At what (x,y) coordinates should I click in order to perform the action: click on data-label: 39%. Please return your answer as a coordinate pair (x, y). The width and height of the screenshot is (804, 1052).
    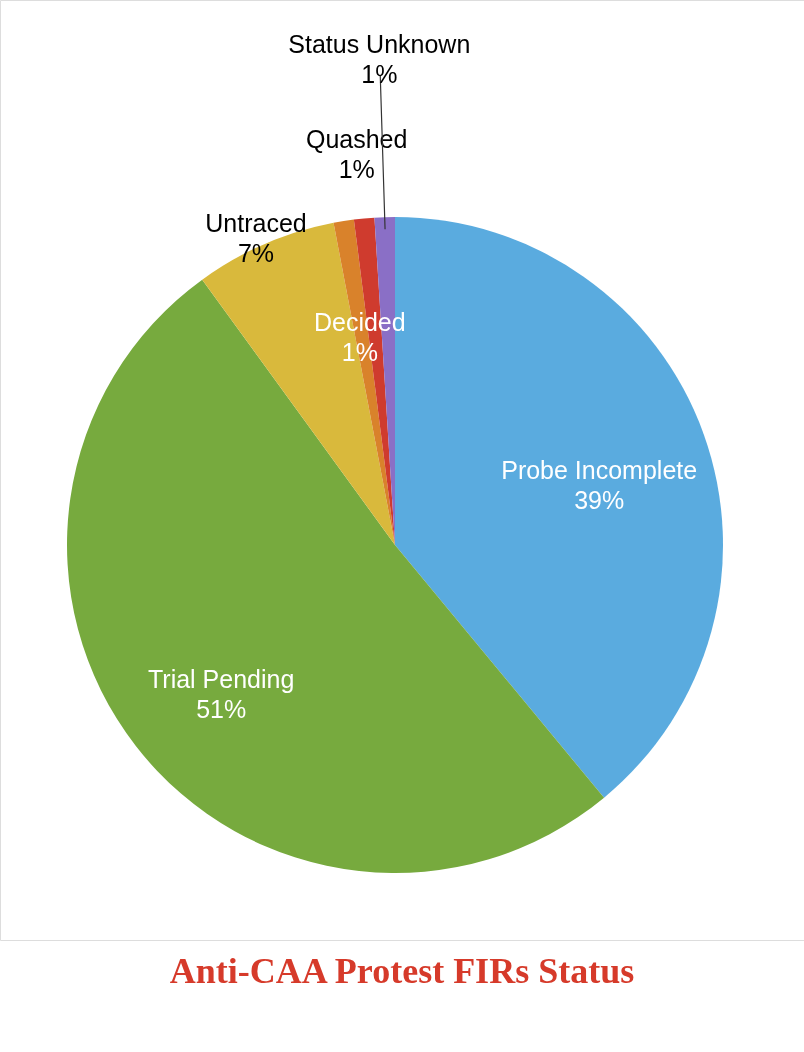
    Looking at the image, I should click on (599, 500).